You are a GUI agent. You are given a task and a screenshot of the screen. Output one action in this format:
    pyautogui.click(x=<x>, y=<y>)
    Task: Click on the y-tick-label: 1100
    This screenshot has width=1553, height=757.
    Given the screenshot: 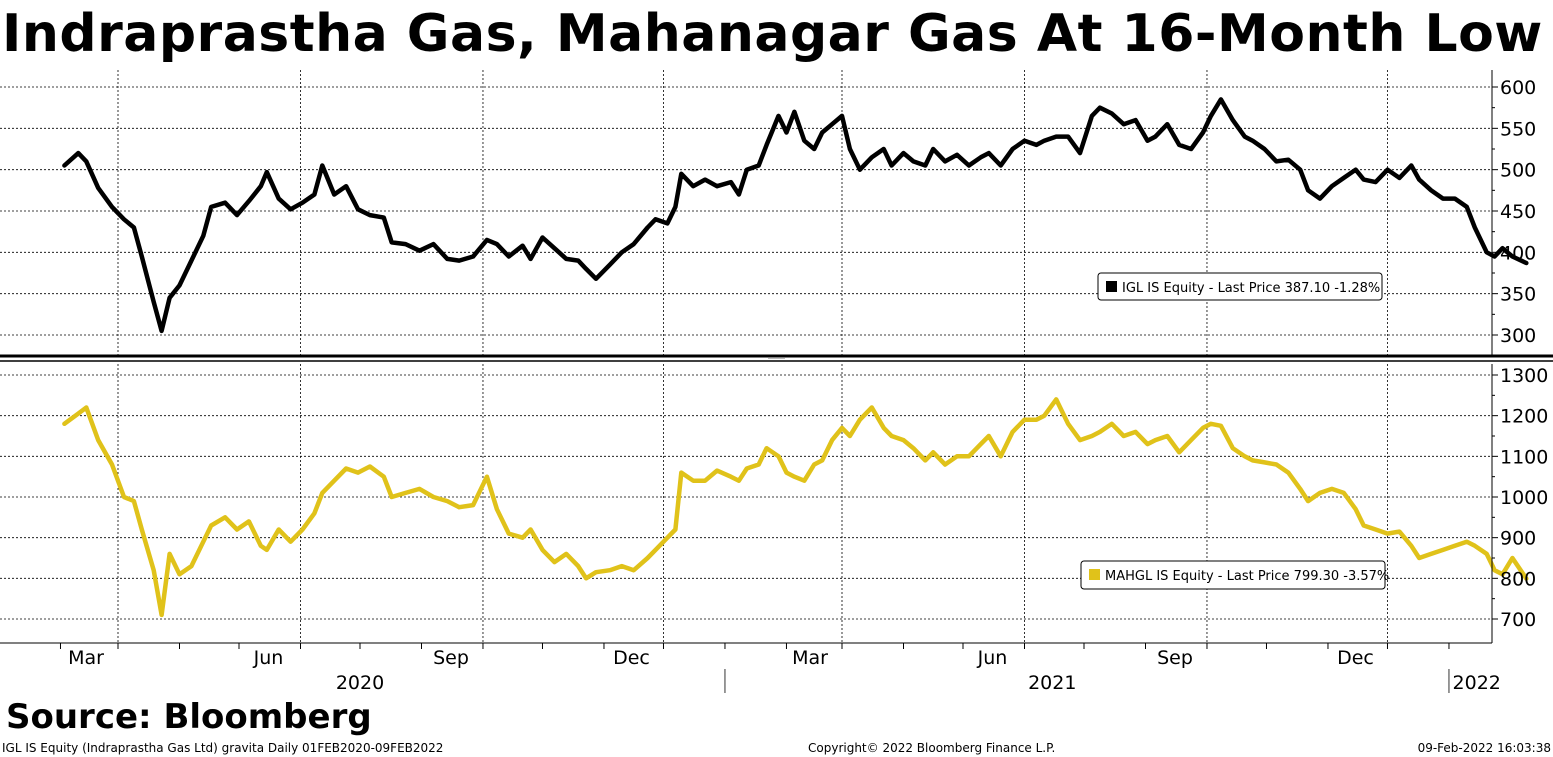 What is the action you would take?
    pyautogui.click(x=1524, y=457)
    